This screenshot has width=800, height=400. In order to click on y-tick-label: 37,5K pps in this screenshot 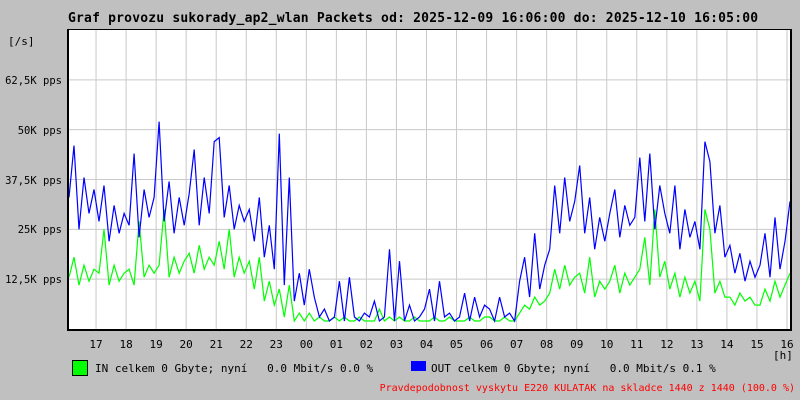, I will do `click(33, 180)`.